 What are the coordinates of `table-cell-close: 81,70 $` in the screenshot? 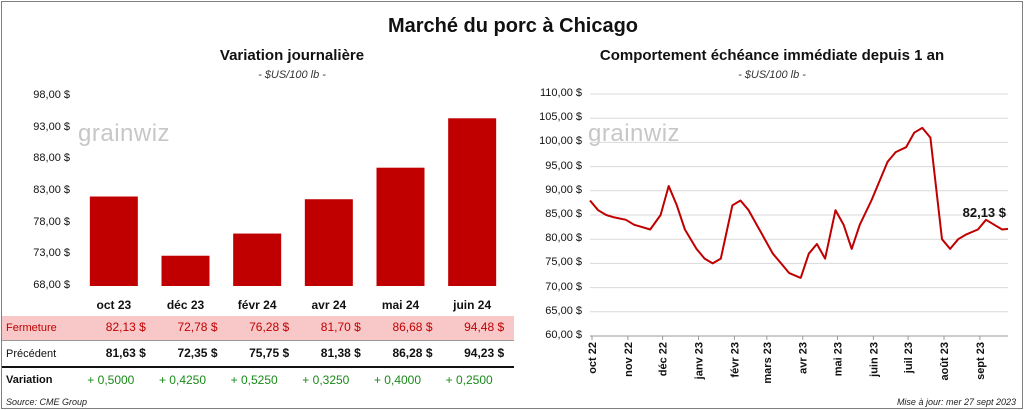 It's located at (340, 327).